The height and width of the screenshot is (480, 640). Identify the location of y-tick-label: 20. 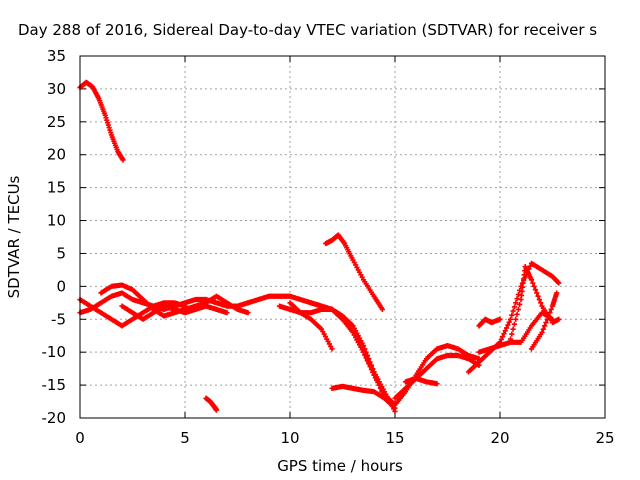
(56, 155).